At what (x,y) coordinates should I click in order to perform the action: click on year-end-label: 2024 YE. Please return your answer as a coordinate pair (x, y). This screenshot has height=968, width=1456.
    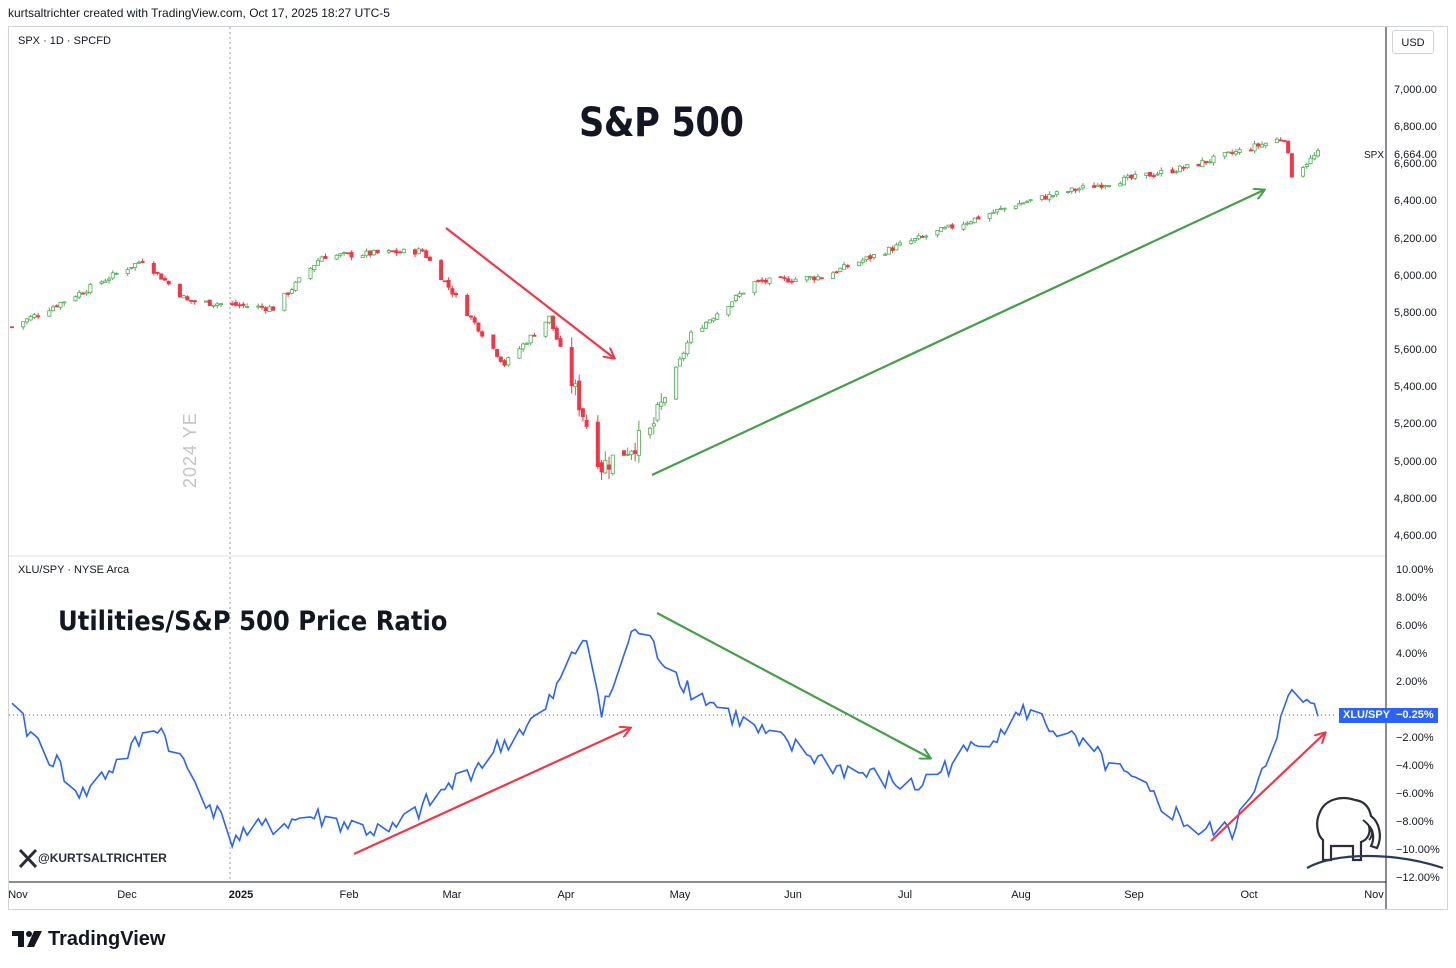
    Looking at the image, I should click on (190, 450).